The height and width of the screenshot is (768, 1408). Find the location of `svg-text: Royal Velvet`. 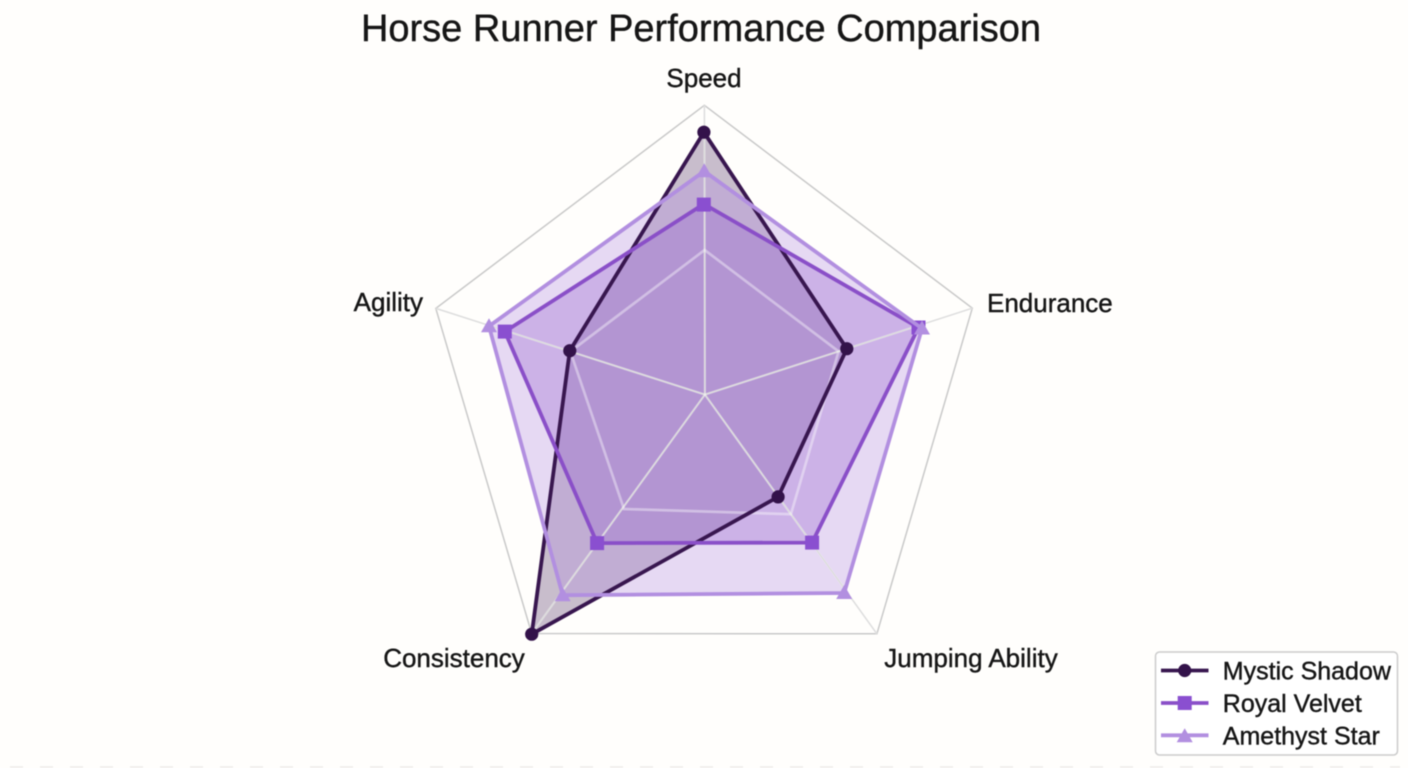

svg-text: Royal Velvet is located at coordinates (1292, 704).